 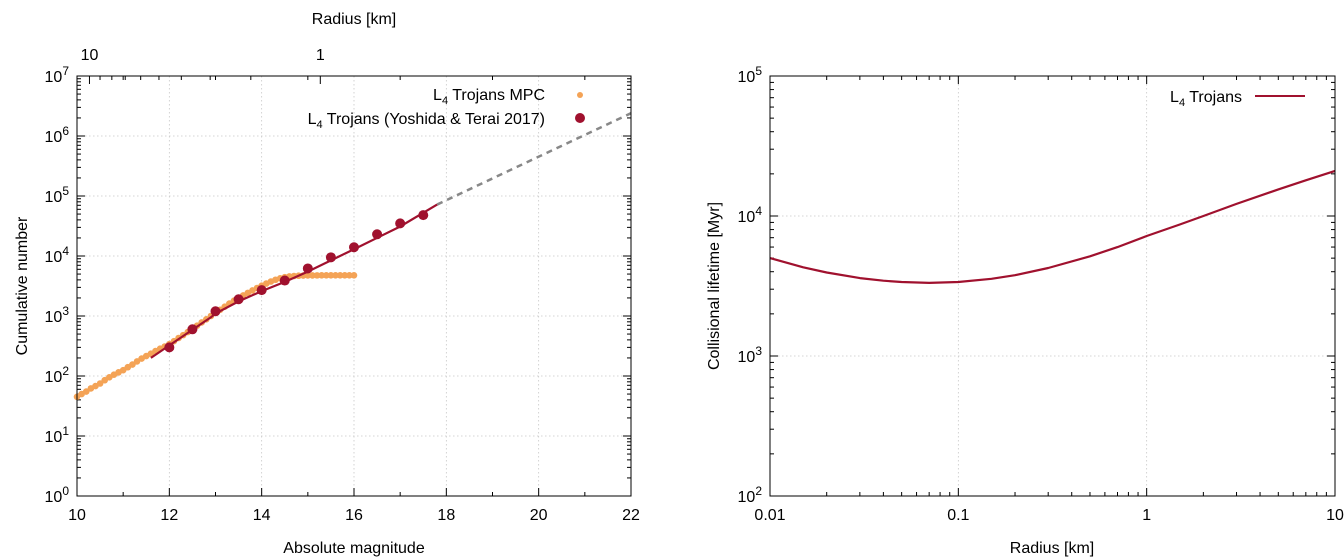 I want to click on p1-x2-axis-label: Radius [km], so click(x=354, y=19).